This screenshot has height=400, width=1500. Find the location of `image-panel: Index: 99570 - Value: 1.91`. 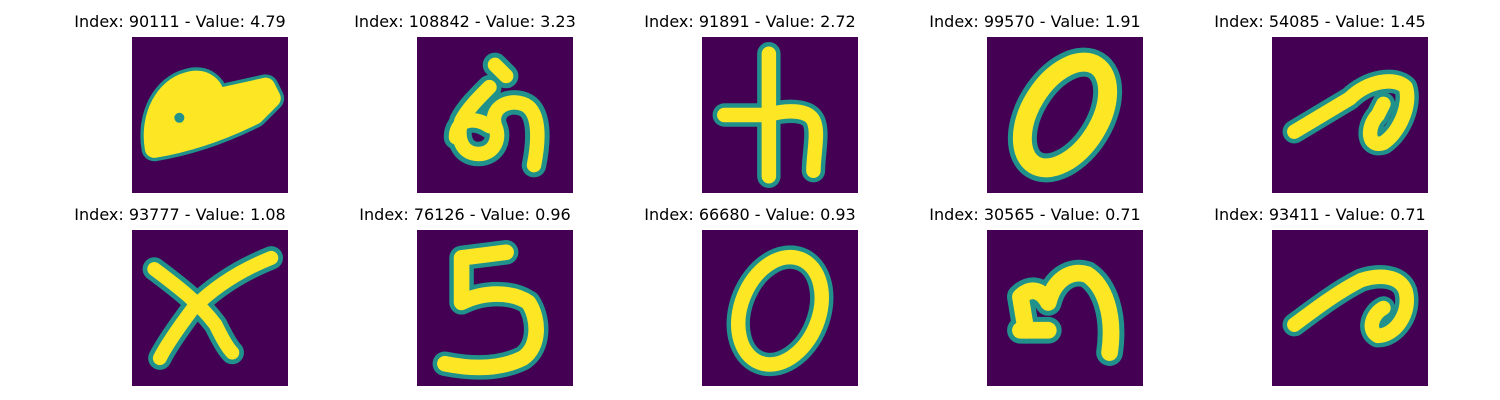

image-panel: Index: 99570 - Value: 1.91 is located at coordinates (1035, 106).